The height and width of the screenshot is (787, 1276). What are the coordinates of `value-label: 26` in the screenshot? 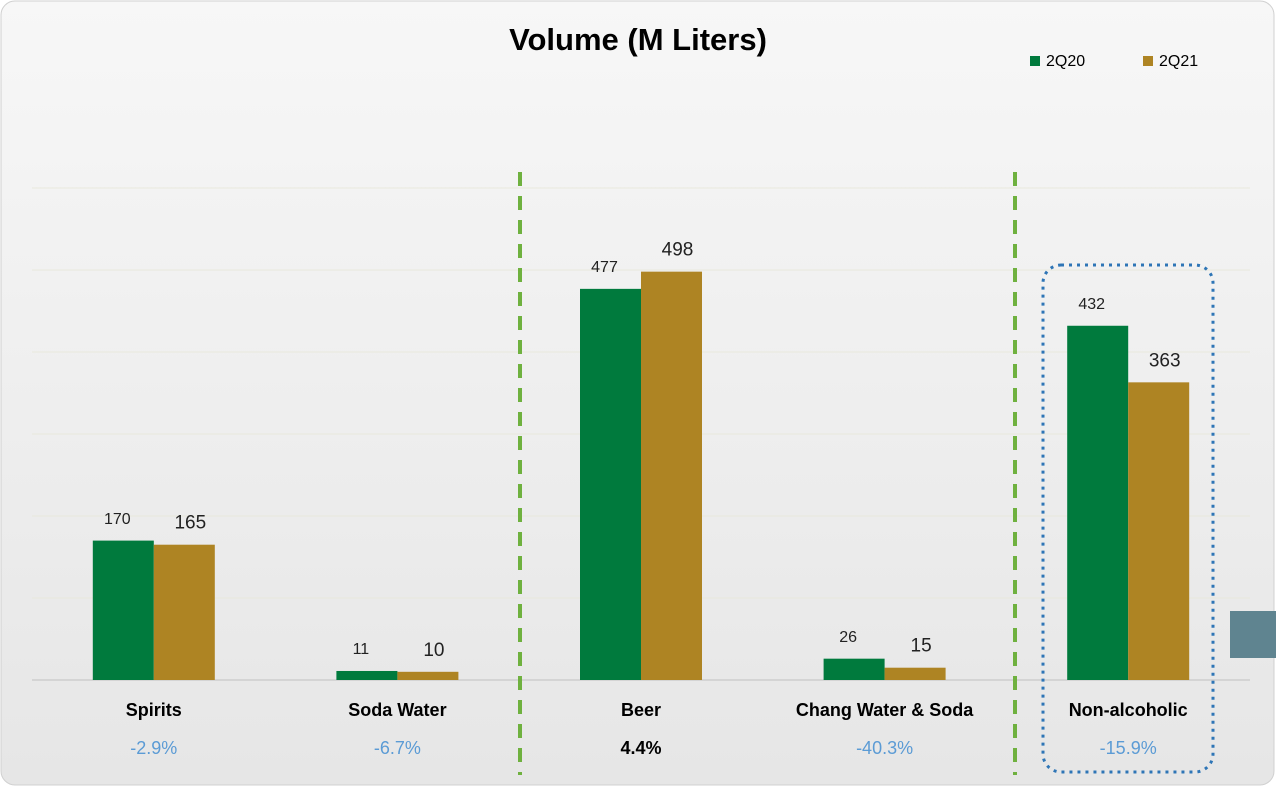 It's located at (848, 637).